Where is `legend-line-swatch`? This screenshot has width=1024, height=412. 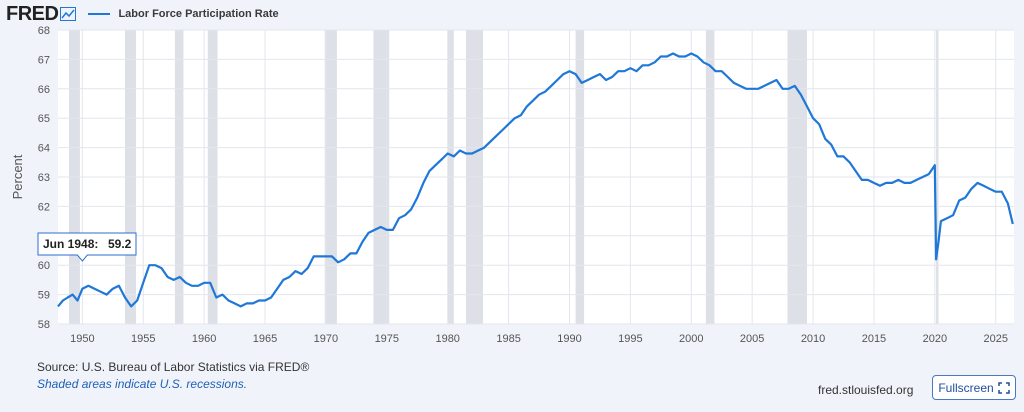
legend-line-swatch is located at coordinates (99, 14).